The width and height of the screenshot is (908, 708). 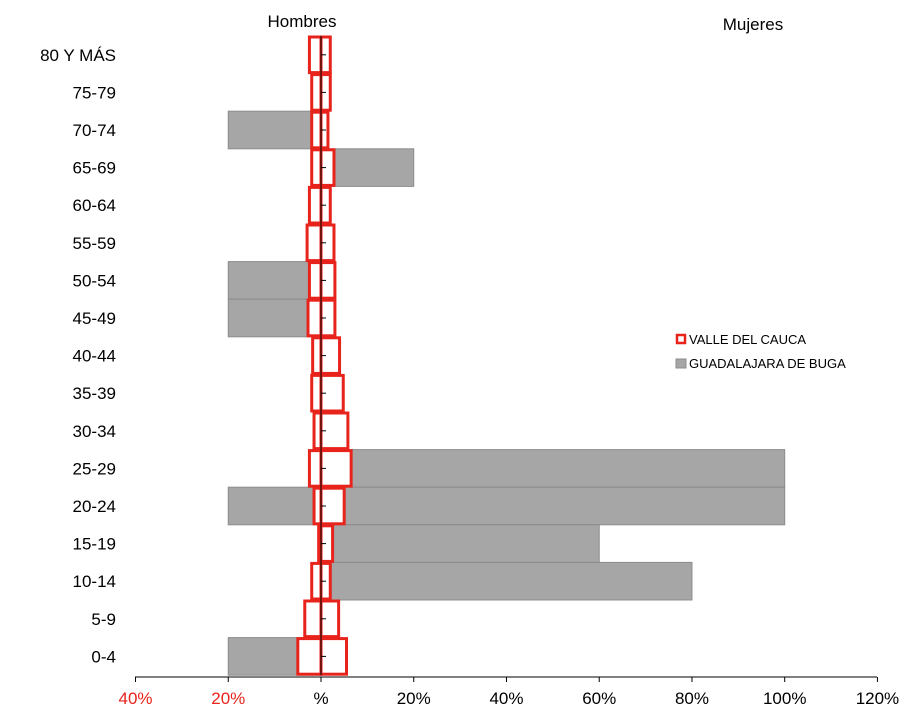 I want to click on age-group-label: 0-4, so click(x=103, y=656).